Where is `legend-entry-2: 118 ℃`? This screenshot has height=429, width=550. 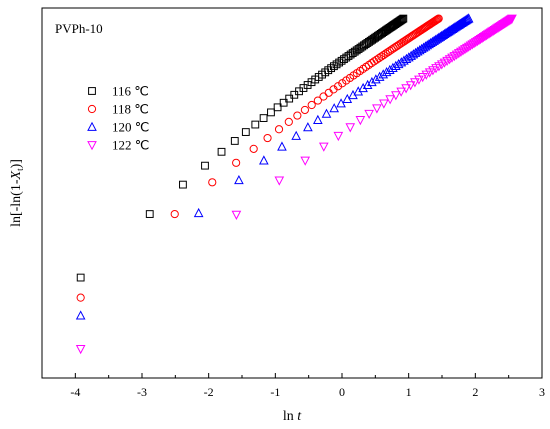
legend-entry-2: 118 ℃ is located at coordinates (118, 109).